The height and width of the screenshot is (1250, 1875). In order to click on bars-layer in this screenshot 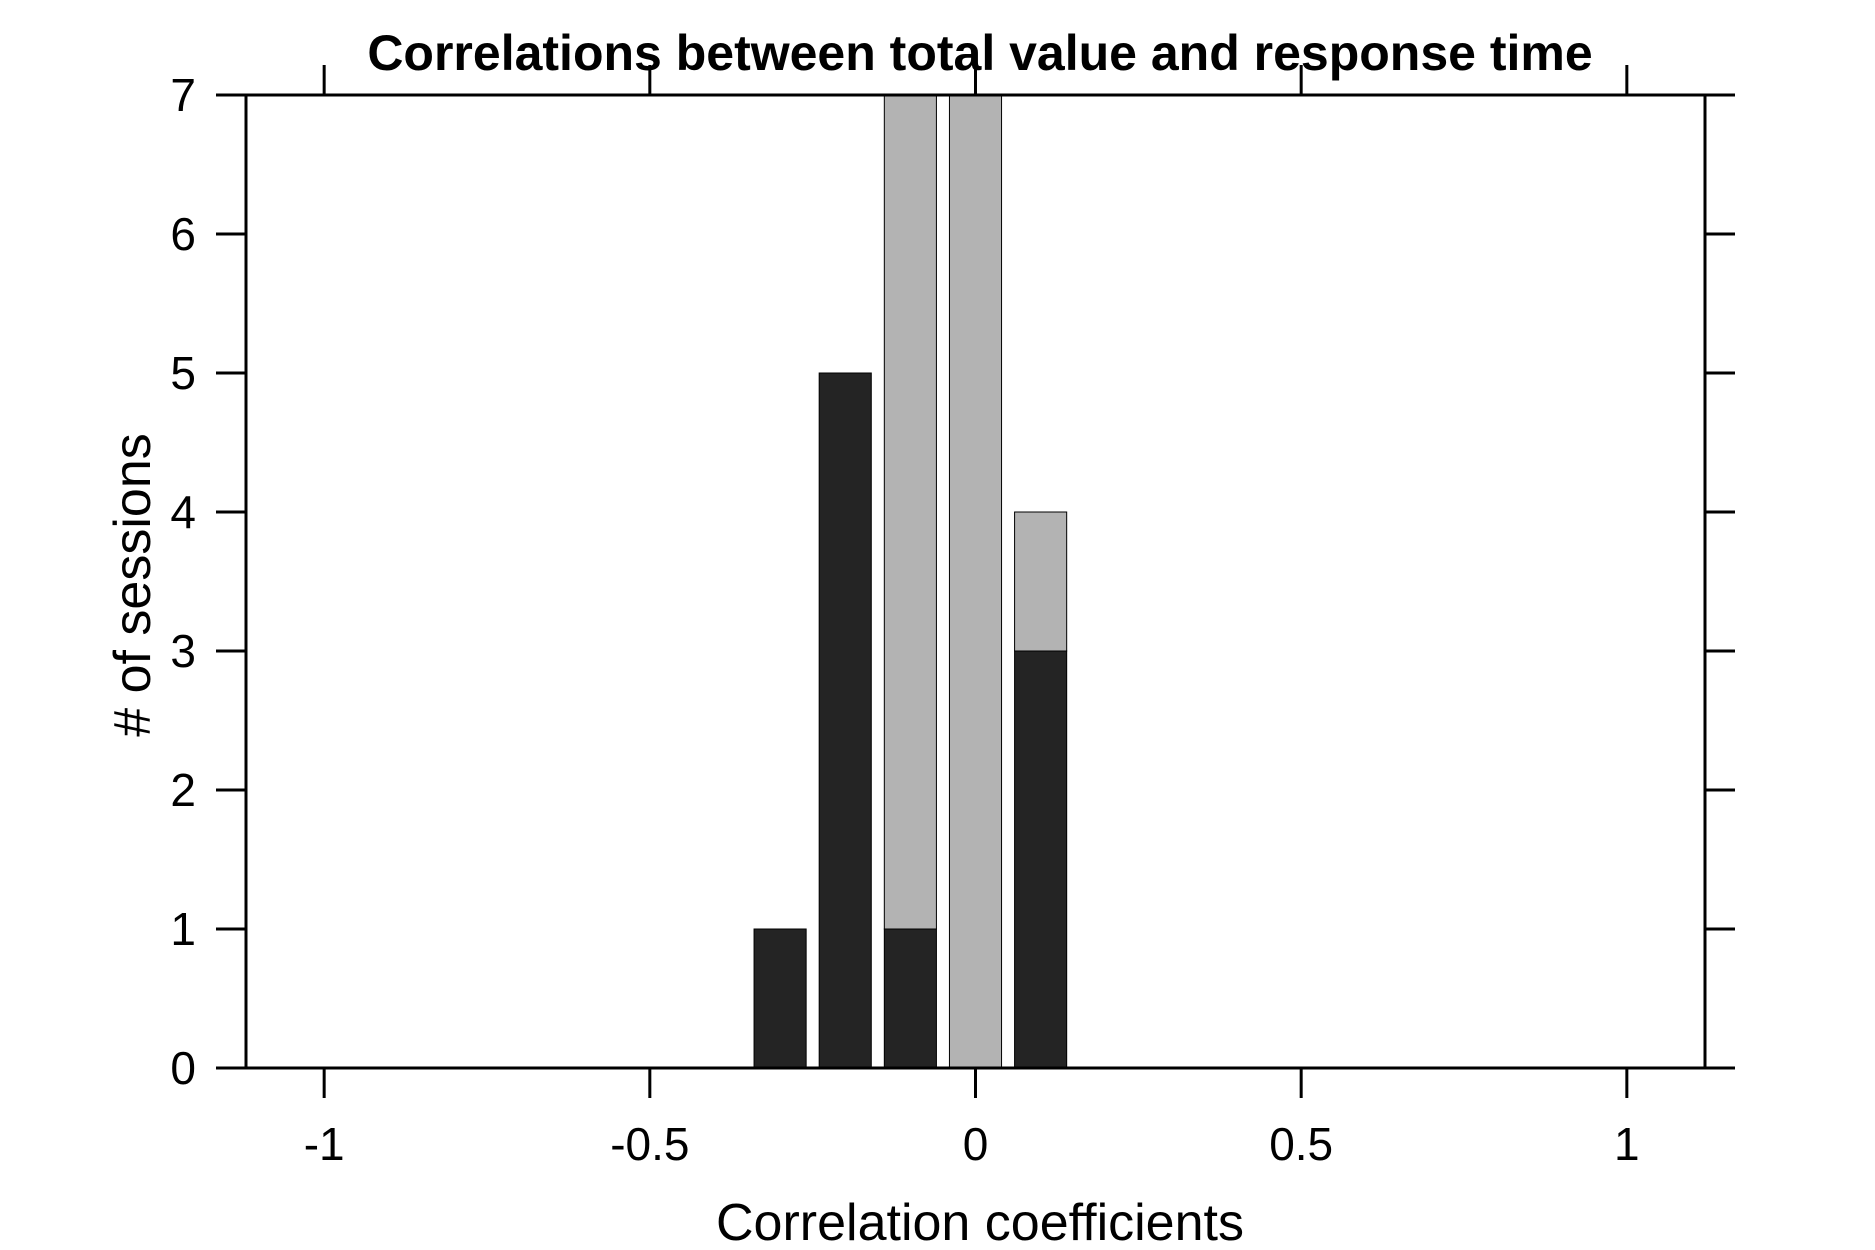, I will do `click(910, 581)`.